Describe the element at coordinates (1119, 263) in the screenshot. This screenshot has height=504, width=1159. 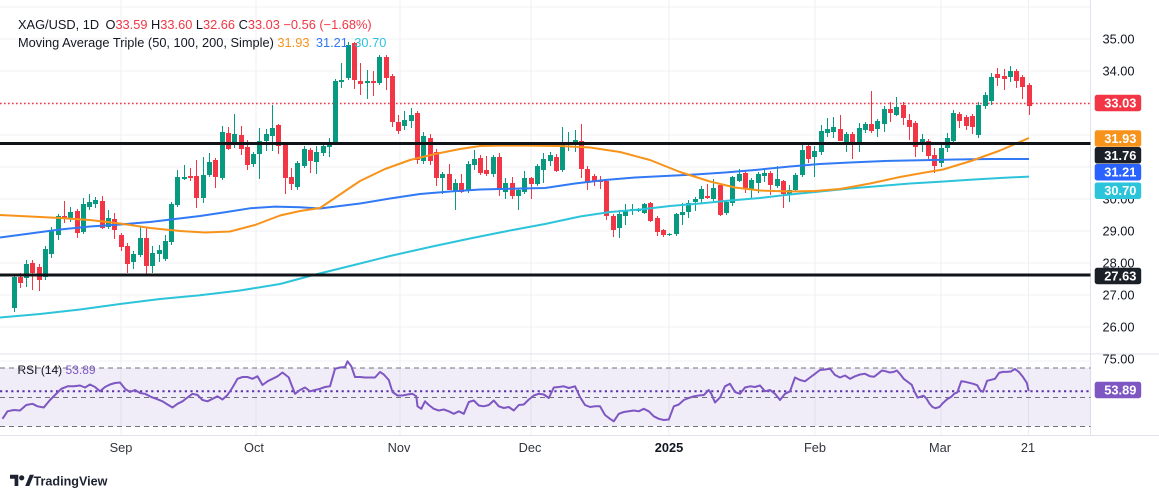
I see `svg-text: 28.00` at that location.